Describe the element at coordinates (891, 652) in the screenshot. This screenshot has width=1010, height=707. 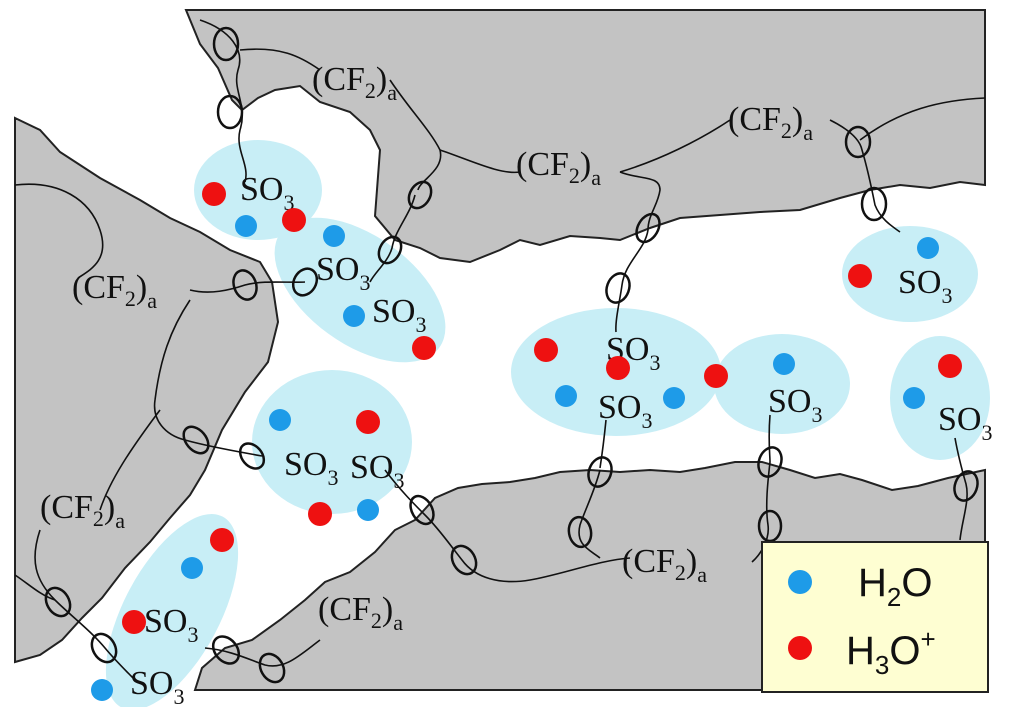
I see `legend-hydronium-label: H3O+` at that location.